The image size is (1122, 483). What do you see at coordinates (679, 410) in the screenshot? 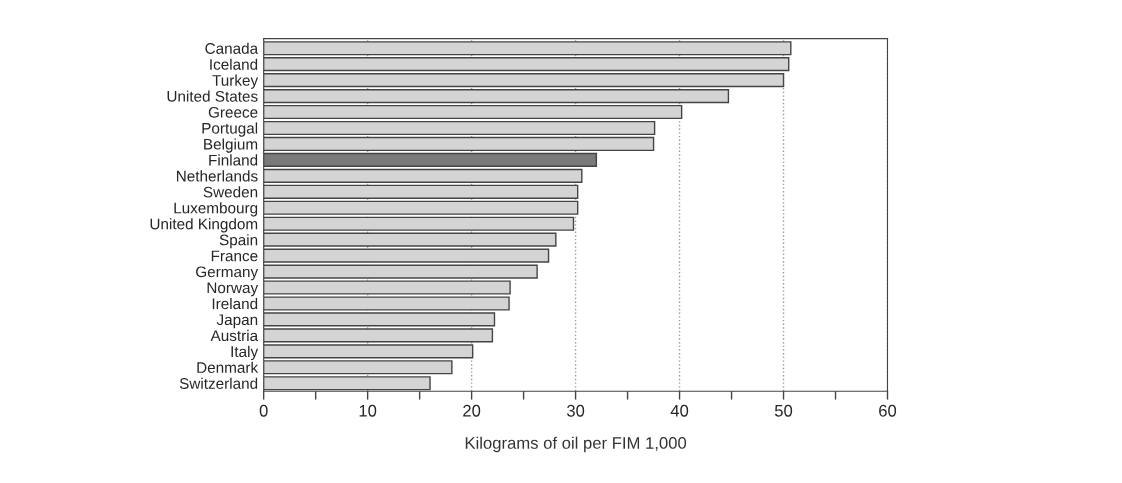
I see `x-tick-label: 40` at bounding box center [679, 410].